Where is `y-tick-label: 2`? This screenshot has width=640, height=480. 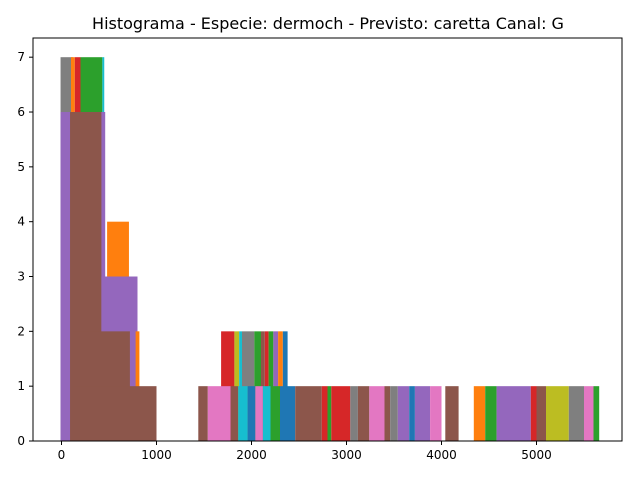 y-tick-label: 2 is located at coordinates (21, 331).